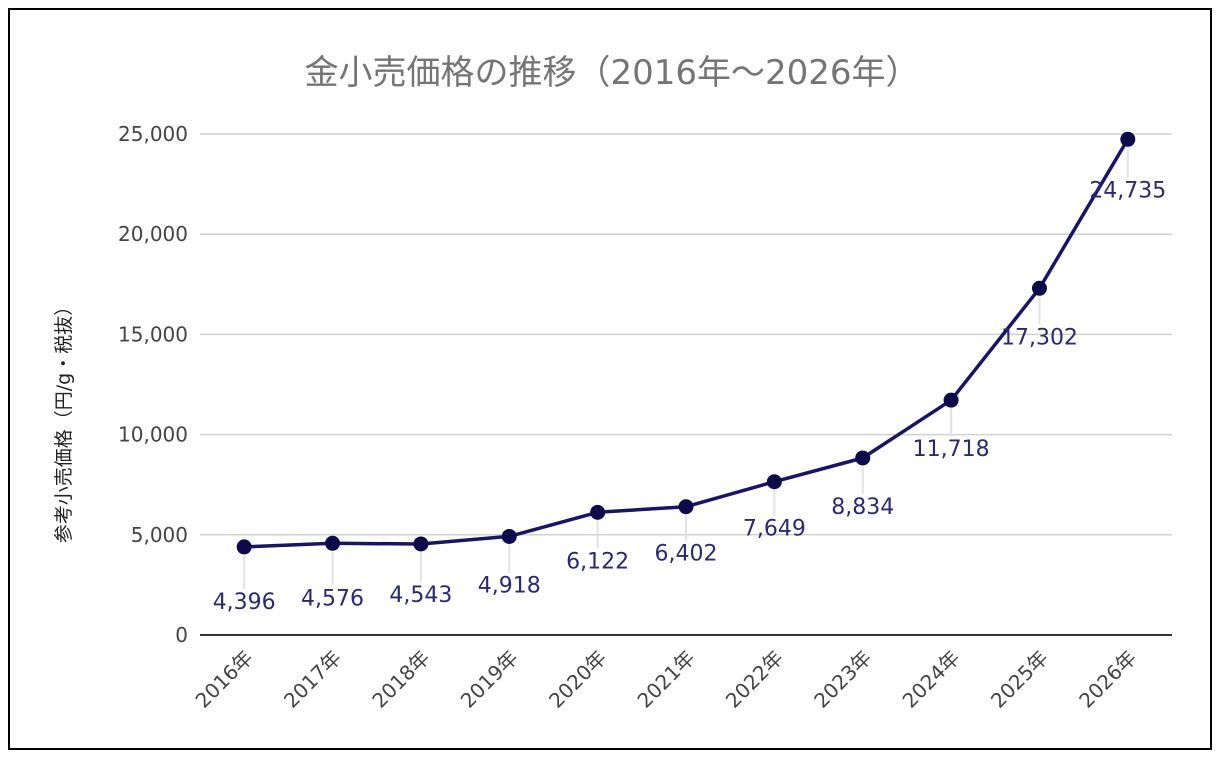  What do you see at coordinates (312, 679) in the screenshot?
I see `x-tick-label: 2017年` at bounding box center [312, 679].